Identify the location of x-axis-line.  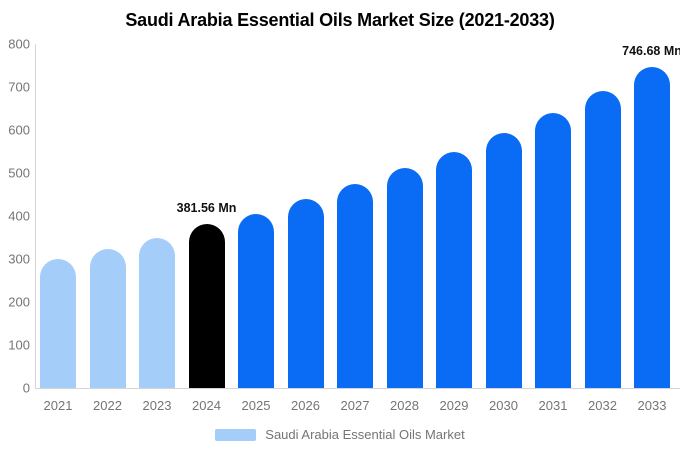
(357, 388).